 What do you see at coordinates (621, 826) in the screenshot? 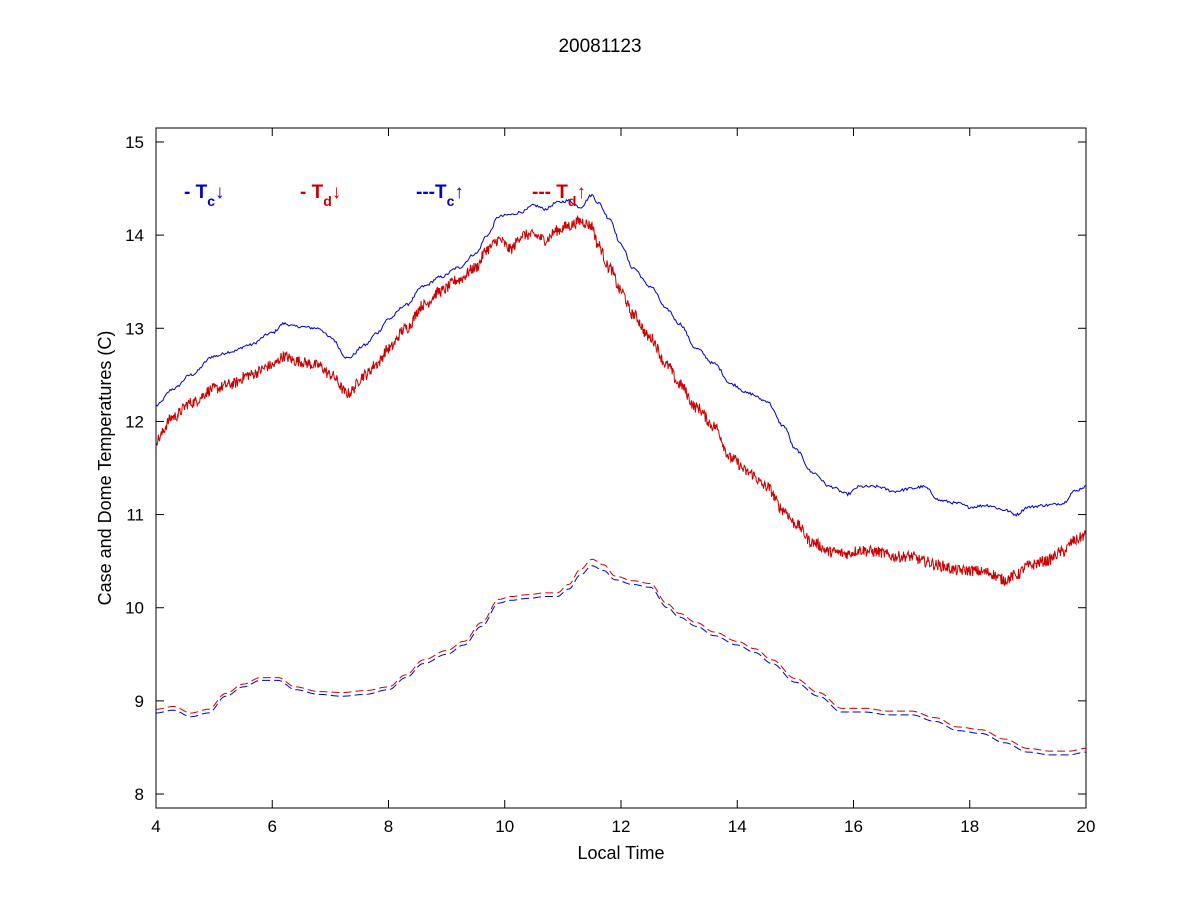
I see `x-tick-label: 12` at bounding box center [621, 826].